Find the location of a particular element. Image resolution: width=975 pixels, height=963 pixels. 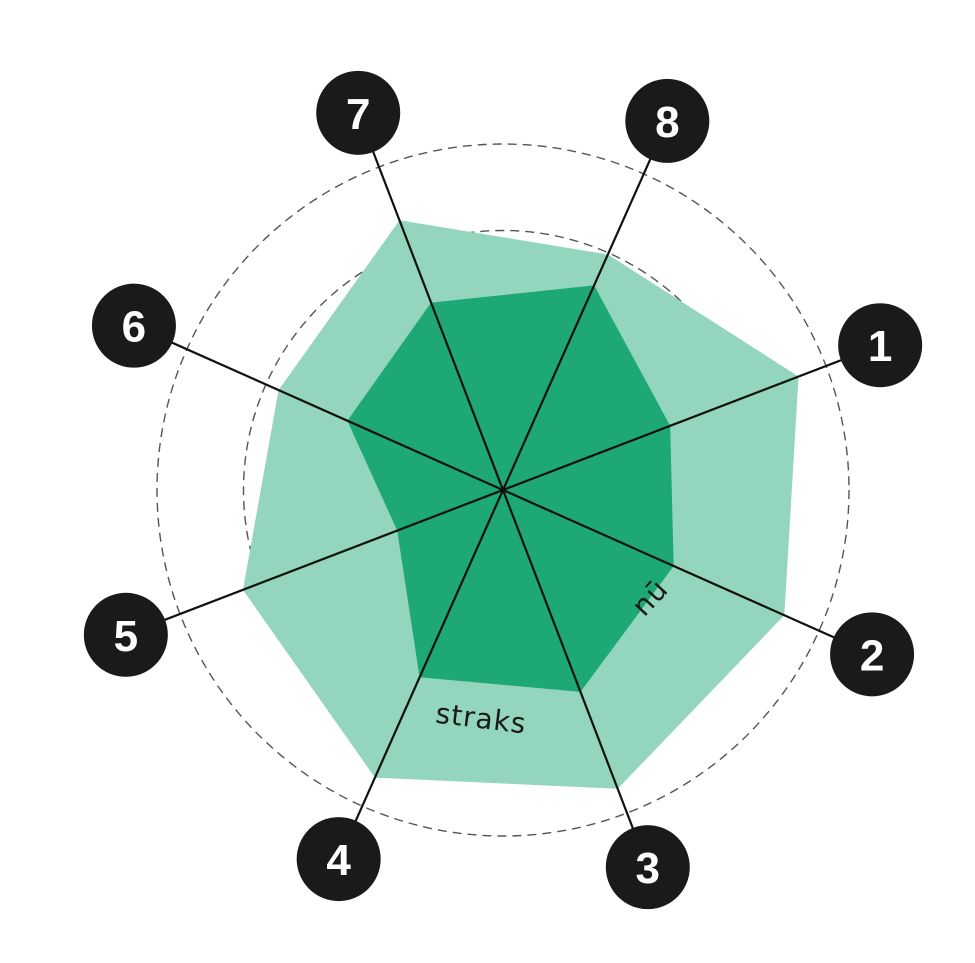

axis-label-7: 7 is located at coordinates (358, 114).